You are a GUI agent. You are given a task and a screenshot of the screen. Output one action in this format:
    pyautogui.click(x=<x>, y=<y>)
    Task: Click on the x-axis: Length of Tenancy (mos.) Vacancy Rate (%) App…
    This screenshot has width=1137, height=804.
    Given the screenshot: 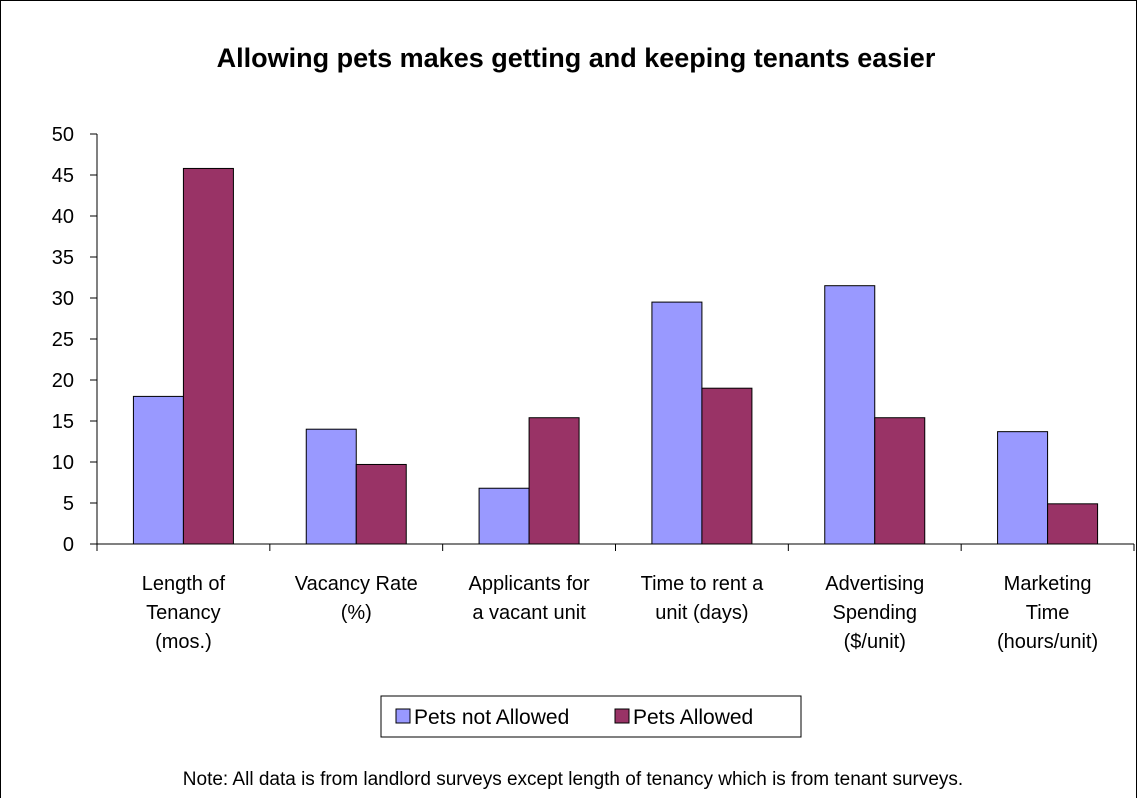 What is the action you would take?
    pyautogui.click(x=615, y=598)
    